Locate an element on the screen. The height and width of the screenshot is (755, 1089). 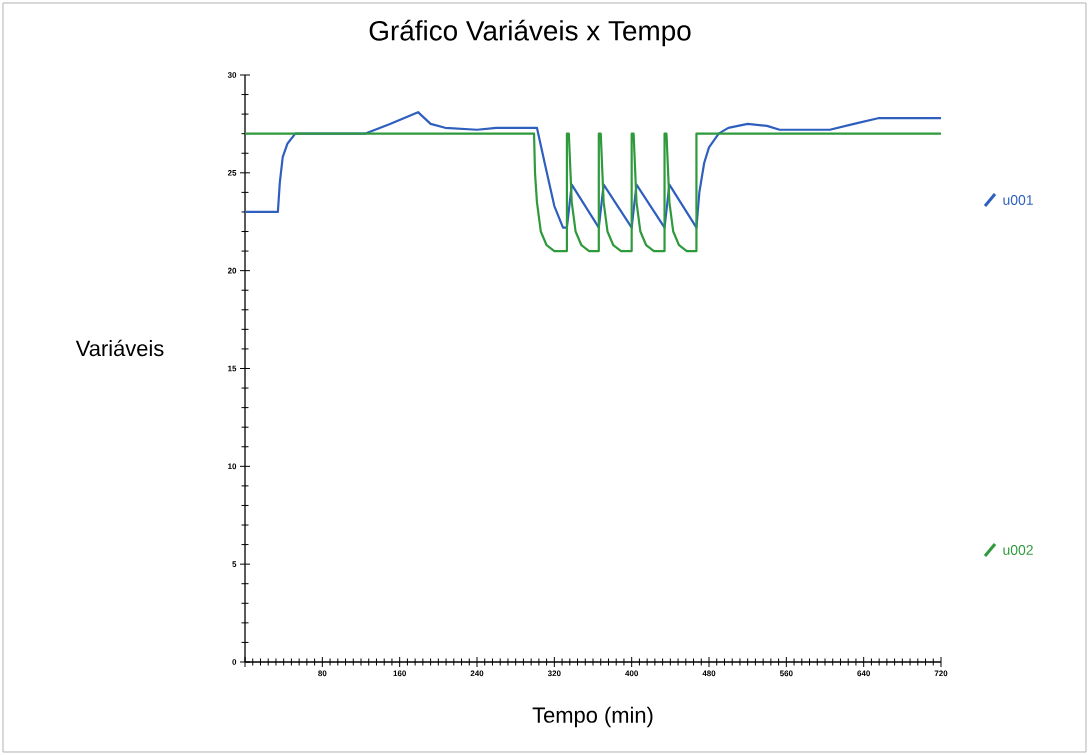
chart-title: Gráfico Variáveis x Tempo is located at coordinates (530, 33).